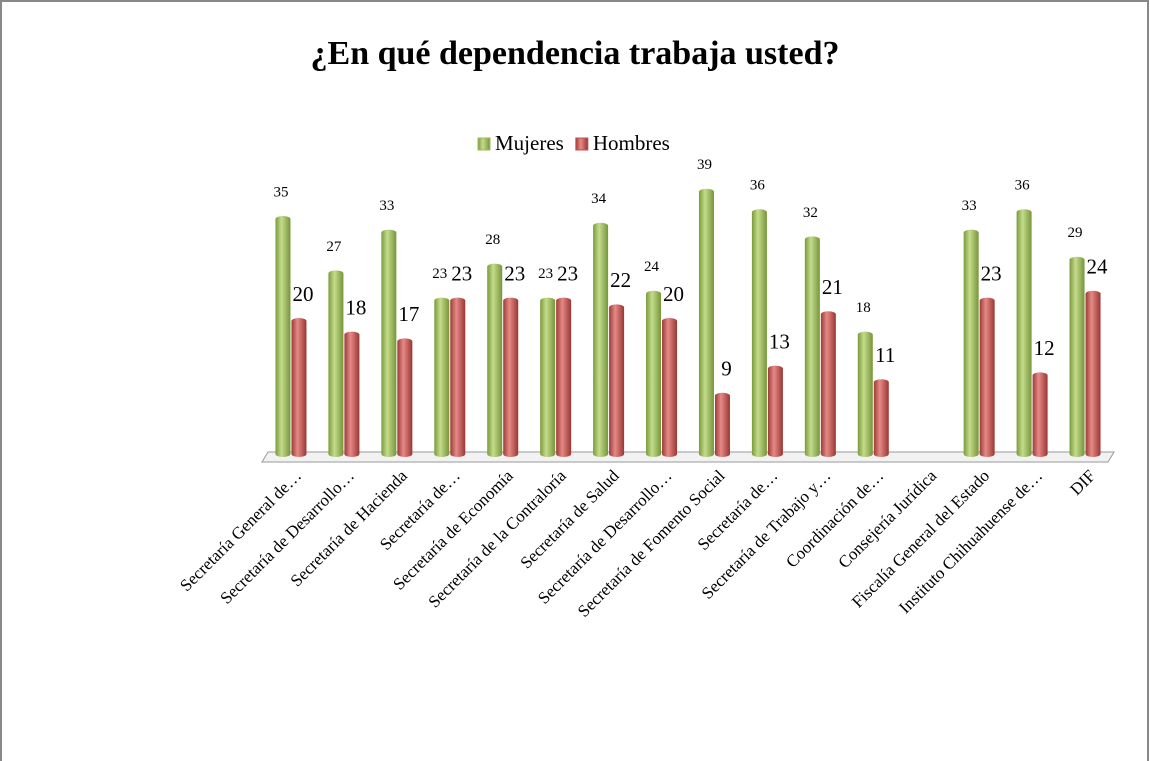 This screenshot has width=1150, height=761. What do you see at coordinates (704, 165) in the screenshot?
I see `data-label: 39` at bounding box center [704, 165].